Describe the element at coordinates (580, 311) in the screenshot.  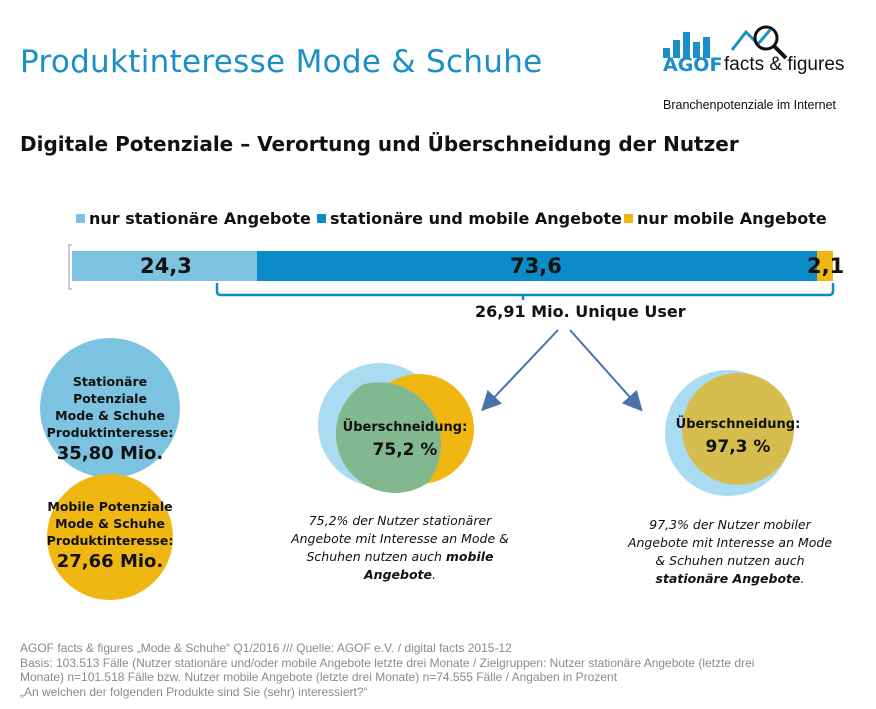
I see `total-users-label: 26,91 Mio. Unique User` at that location.